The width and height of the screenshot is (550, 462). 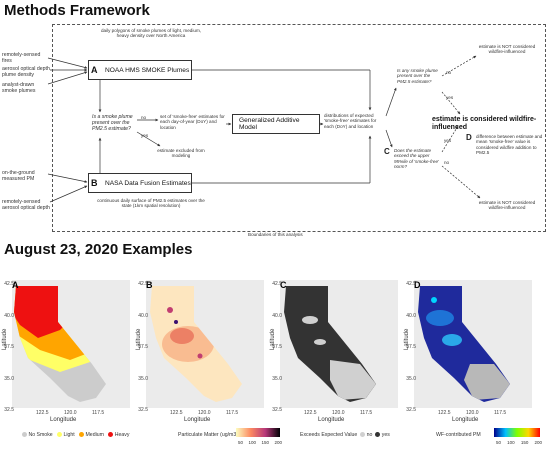 I want to click on panel-3-xtick: 117.5, so click(x=500, y=413).